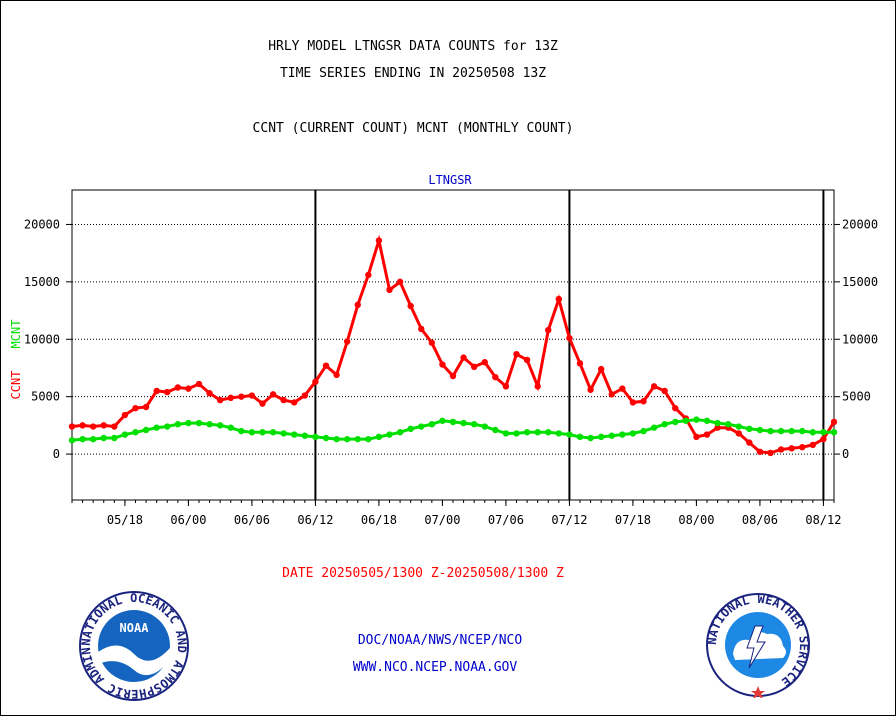 Image resolution: width=896 pixels, height=716 pixels. What do you see at coordinates (435, 667) in the screenshot?
I see `org-url-link: WWW.NCO.NCEP.NOAA.GOV` at bounding box center [435, 667].